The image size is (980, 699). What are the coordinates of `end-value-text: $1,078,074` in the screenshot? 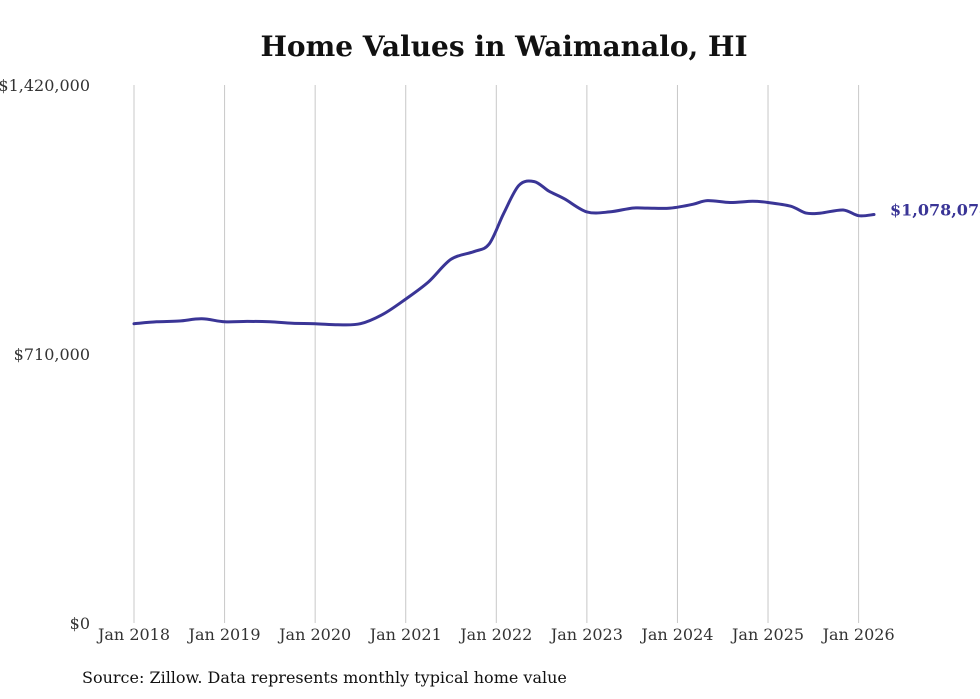 It's located at (935, 210).